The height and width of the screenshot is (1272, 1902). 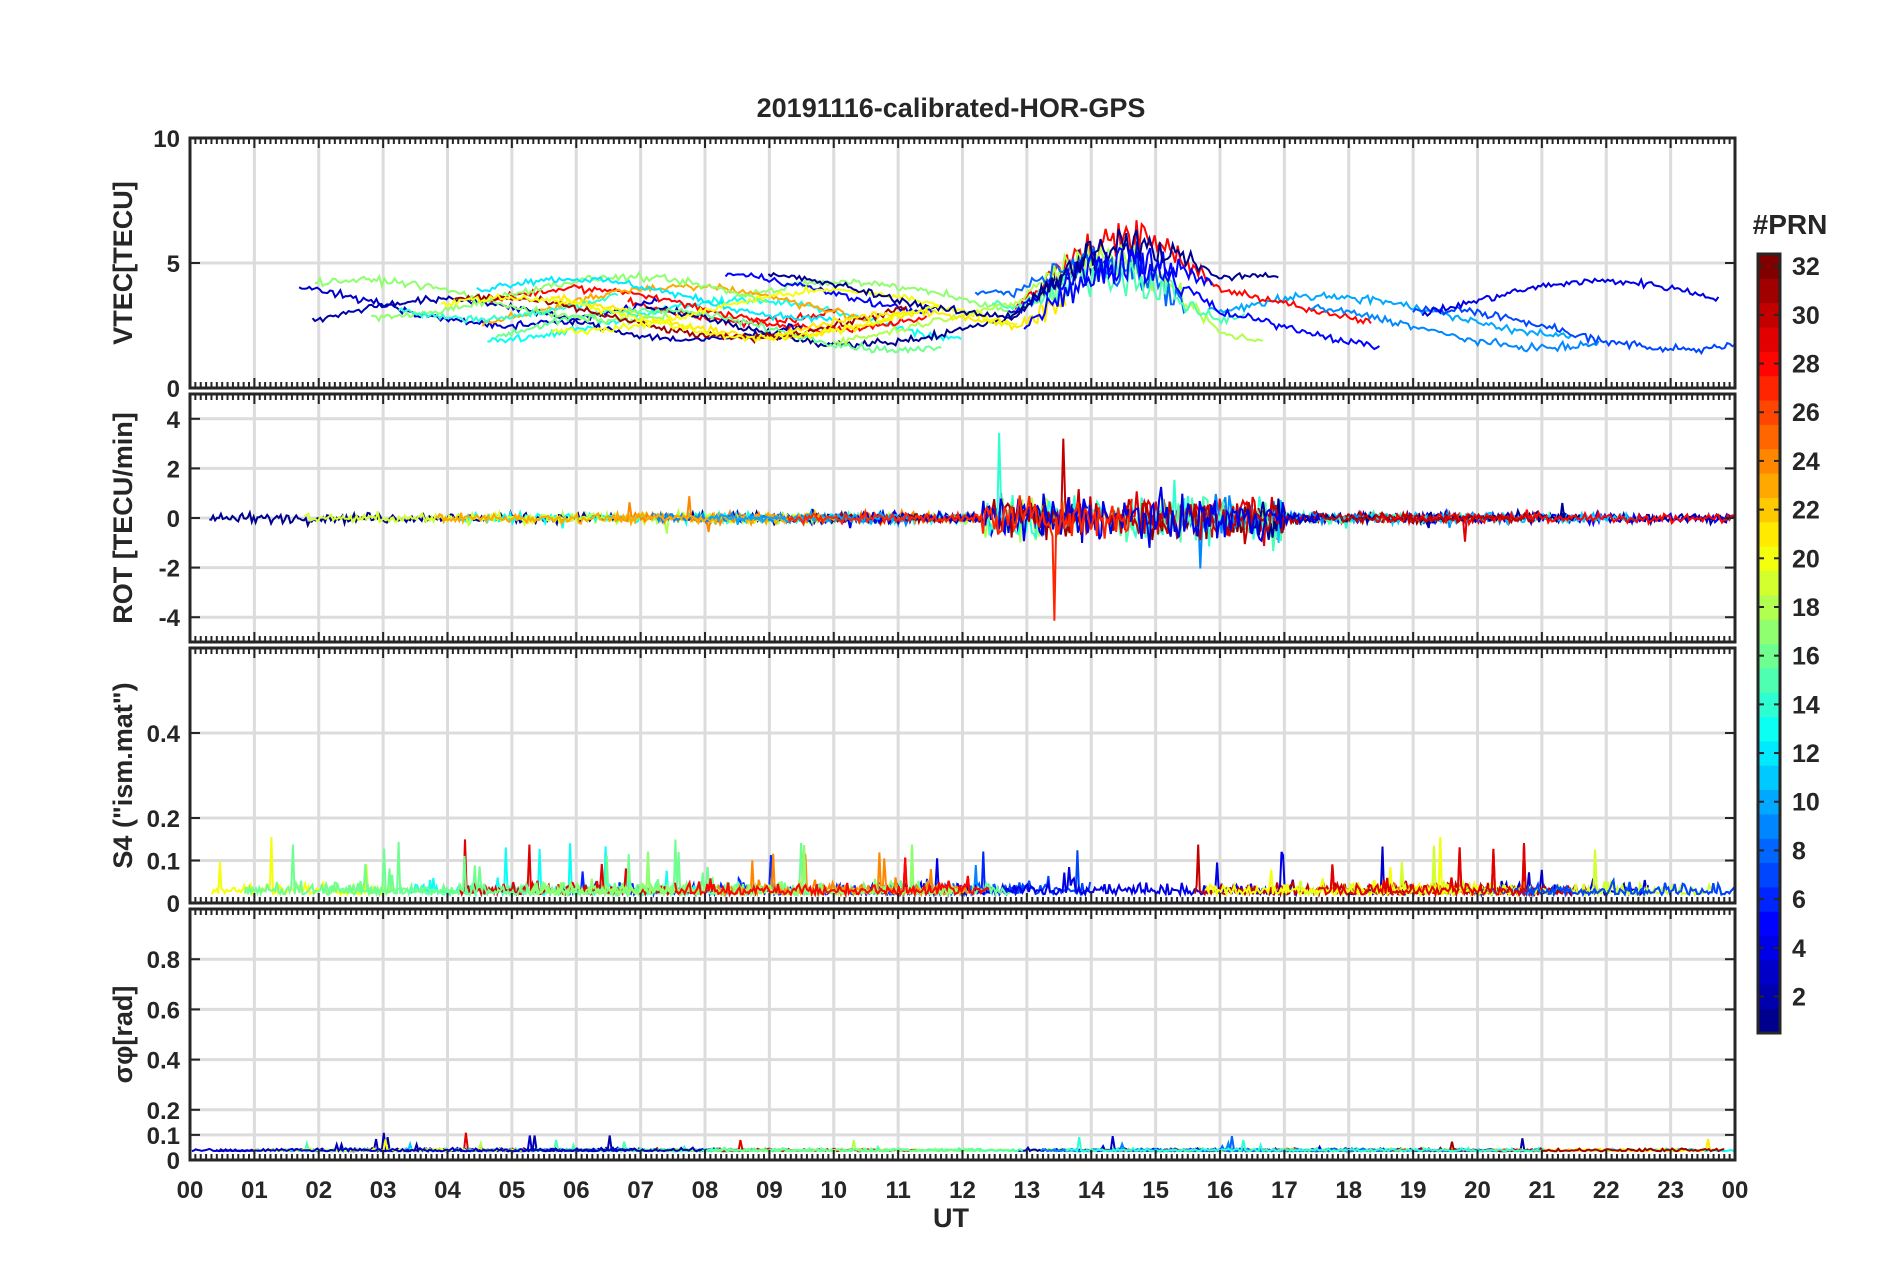 I want to click on y-tick-label: -2, so click(x=169, y=569).